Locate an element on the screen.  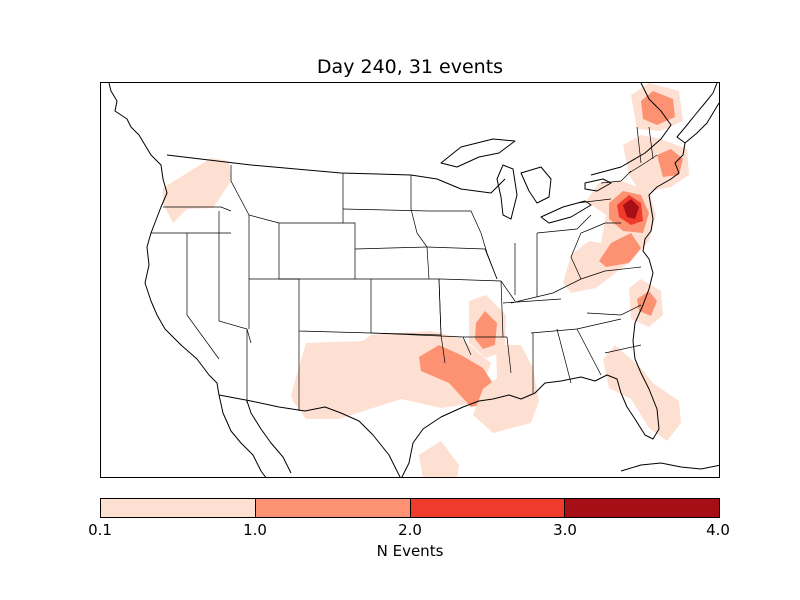
coastline-gulf is located at coordinates (530, 417).